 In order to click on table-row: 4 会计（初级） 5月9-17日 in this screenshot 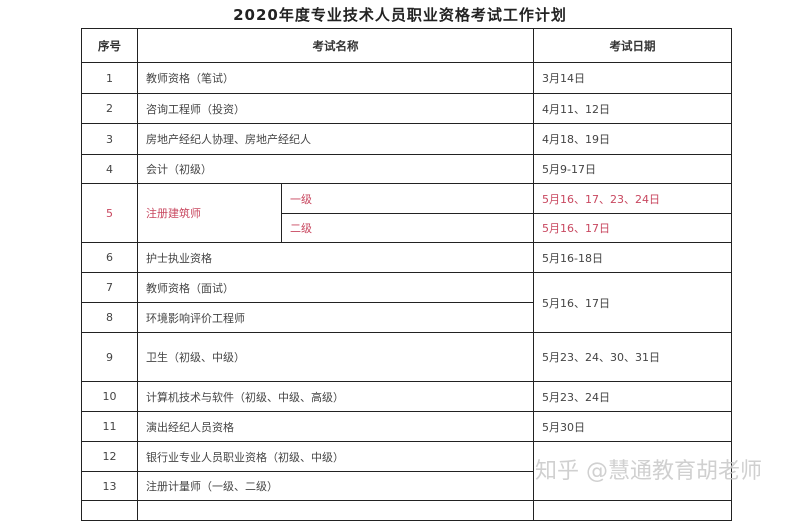, I will do `click(406, 169)`.